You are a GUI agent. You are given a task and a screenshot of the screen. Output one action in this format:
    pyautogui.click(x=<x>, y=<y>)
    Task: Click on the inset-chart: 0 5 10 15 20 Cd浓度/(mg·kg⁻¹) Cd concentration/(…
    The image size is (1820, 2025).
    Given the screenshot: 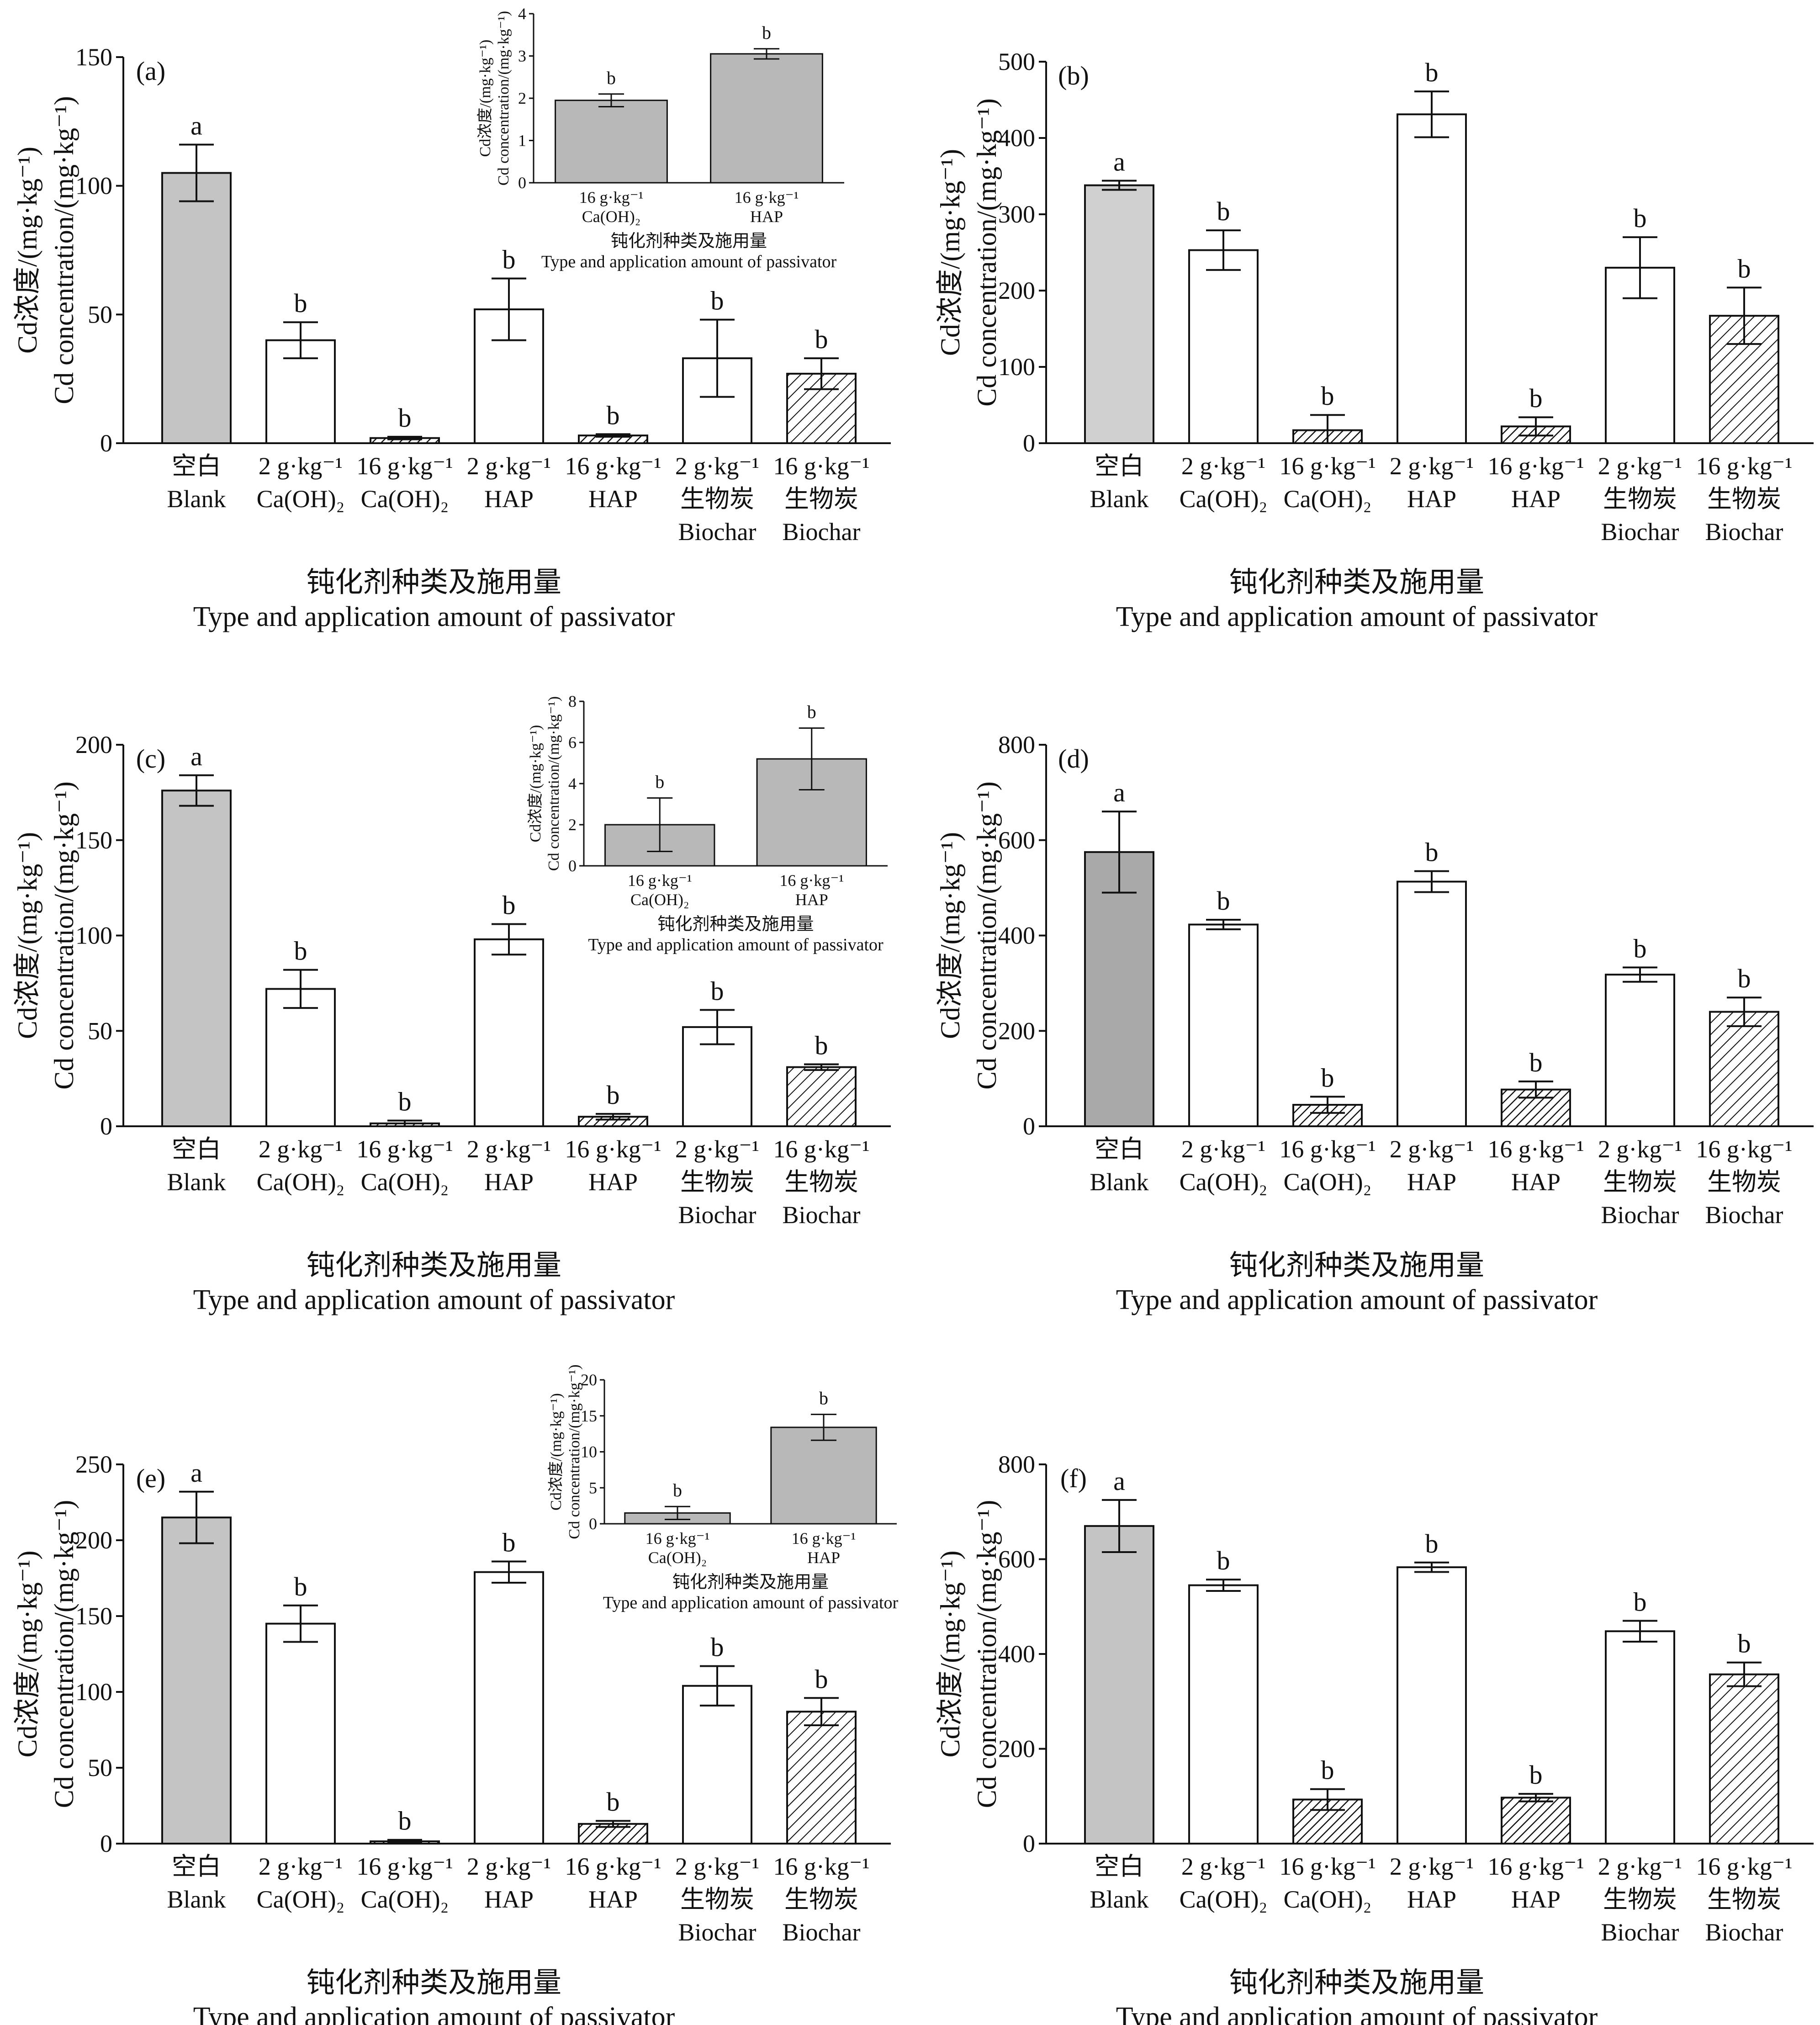 What is the action you would take?
    pyautogui.click(x=723, y=1488)
    